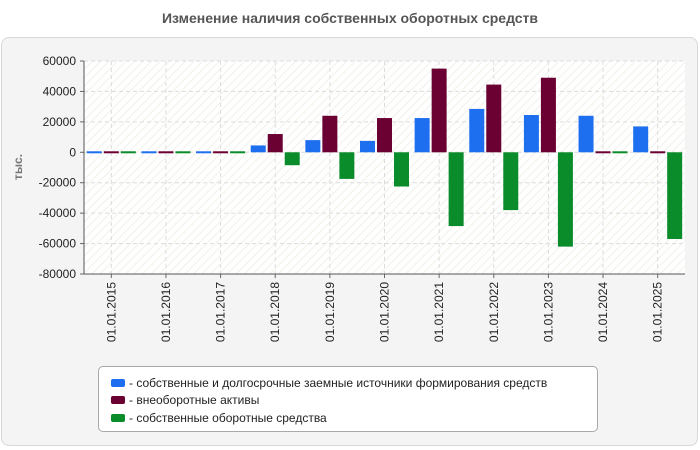 The image size is (700, 450). Describe the element at coordinates (228, 417) in the screenshot. I see `legend-label: - собственные оборотные средства` at that location.